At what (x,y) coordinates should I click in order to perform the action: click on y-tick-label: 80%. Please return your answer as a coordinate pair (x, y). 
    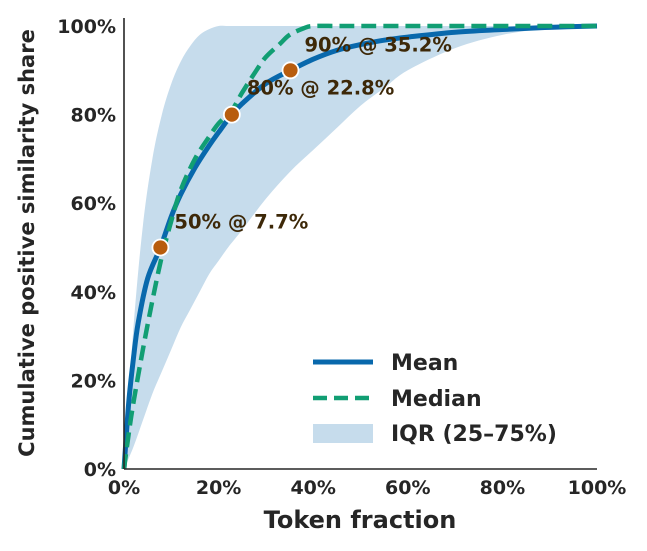
    Looking at the image, I should click on (93, 116).